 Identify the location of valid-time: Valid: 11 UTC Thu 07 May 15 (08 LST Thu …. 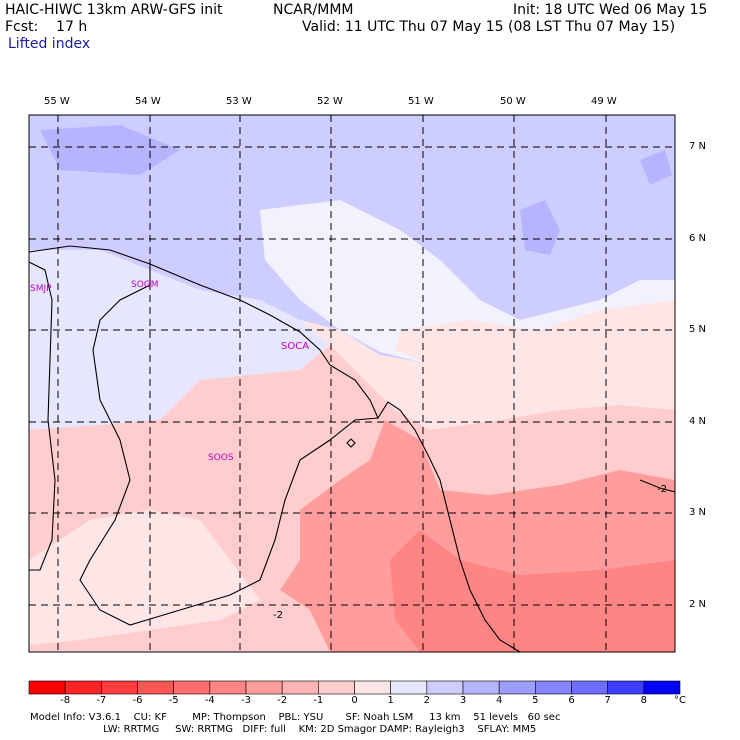
(489, 27).